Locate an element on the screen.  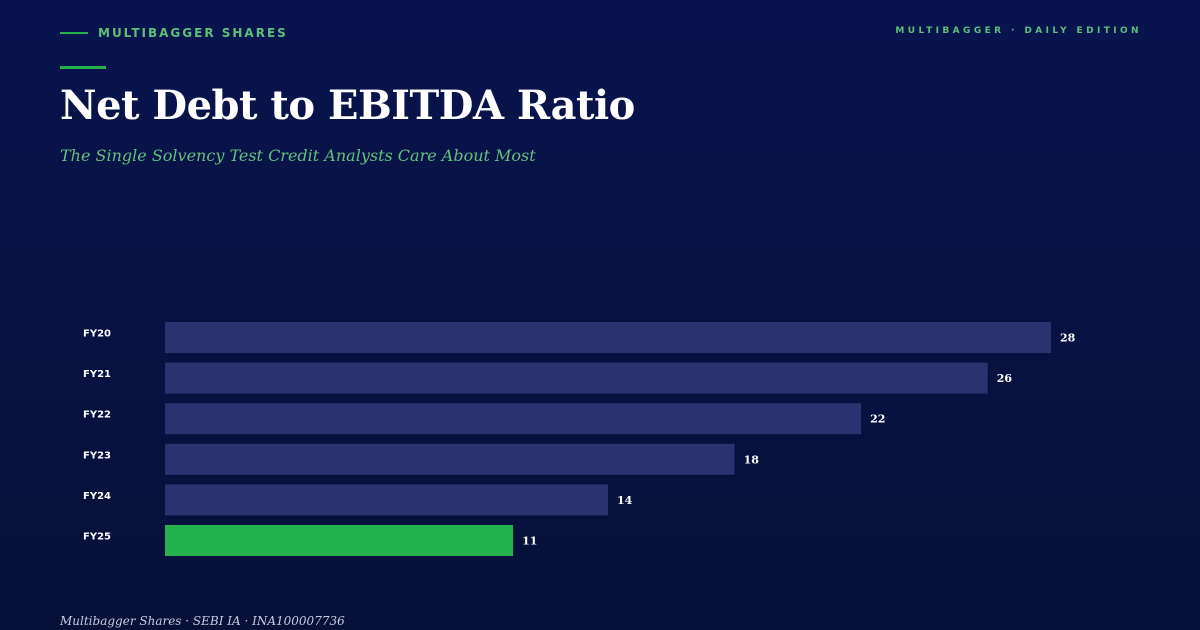
category-label-fy23: FY23 is located at coordinates (97, 455).